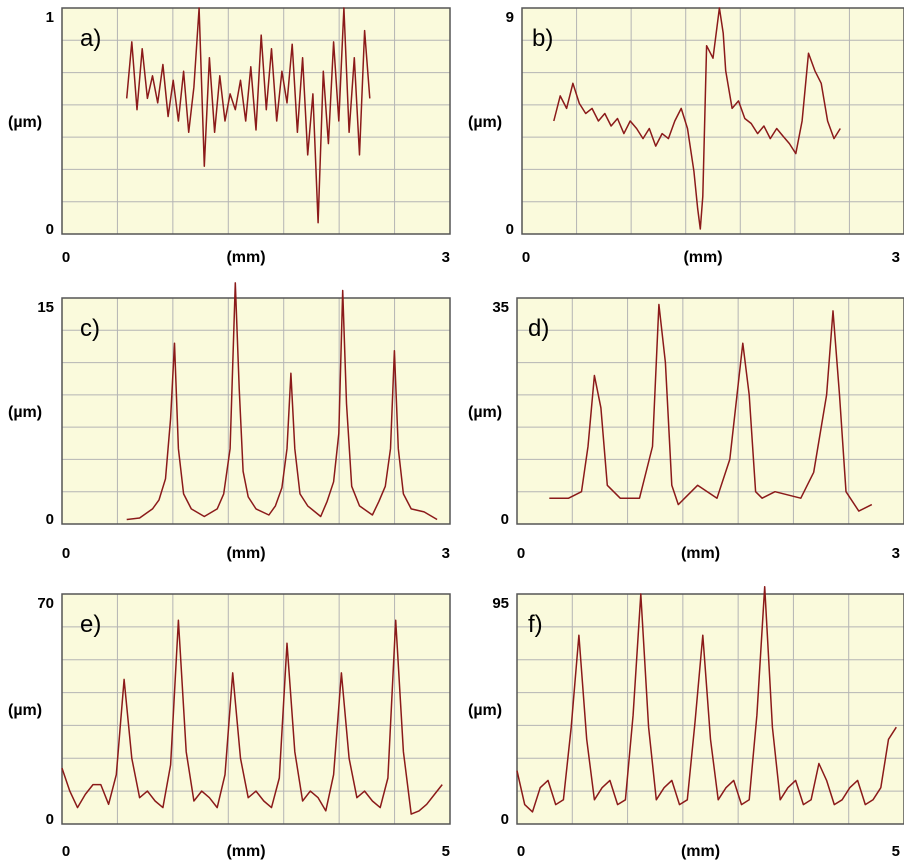 This screenshot has height=864, width=904. Describe the element at coordinates (510, 17) in the screenshot. I see `y-tick-label: 9` at that location.